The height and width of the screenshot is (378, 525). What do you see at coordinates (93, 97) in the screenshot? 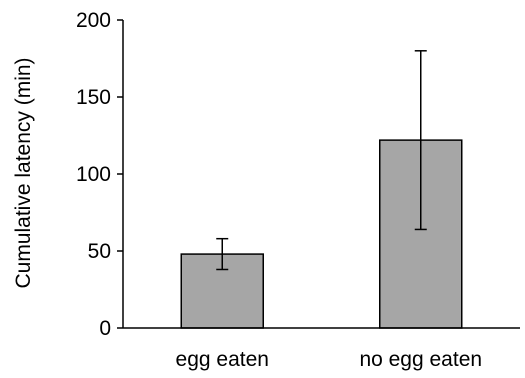
I see `y-tick-label: 150` at bounding box center [93, 97].